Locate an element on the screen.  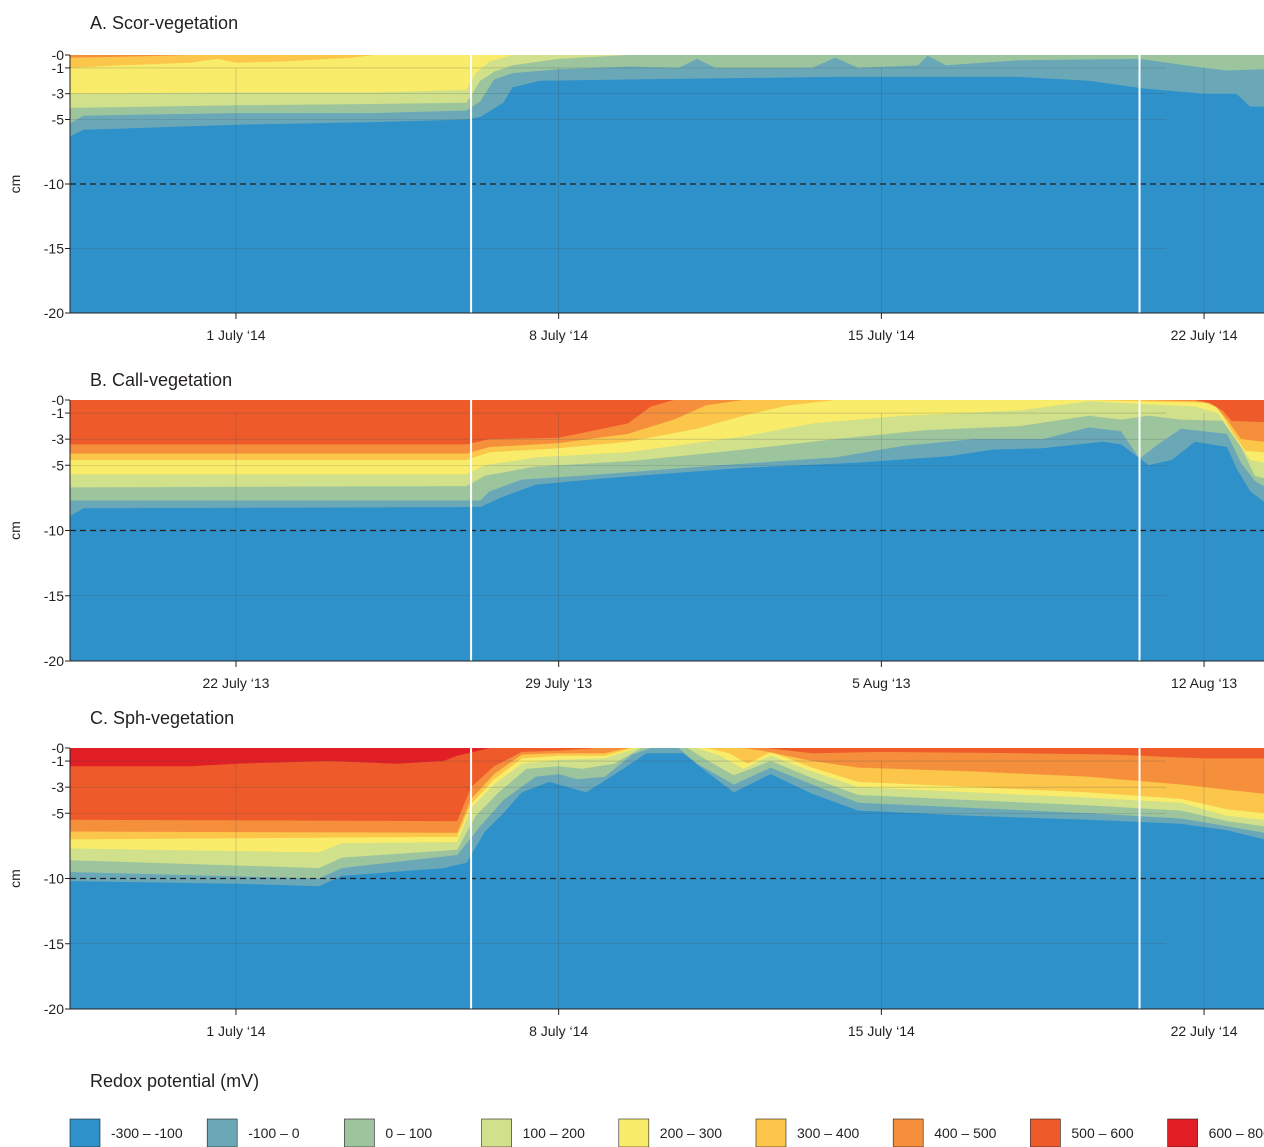
legend-label: 600 – 800 is located at coordinates (1236, 1133).